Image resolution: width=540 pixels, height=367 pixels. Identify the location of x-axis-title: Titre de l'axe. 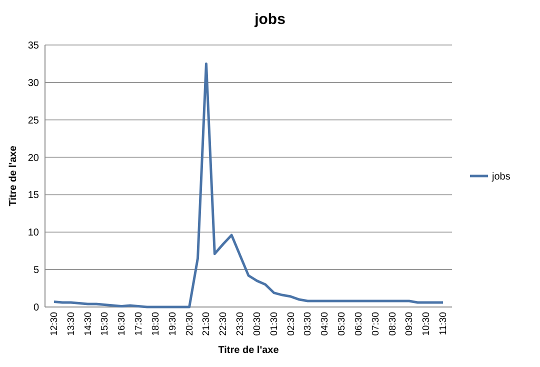
(249, 350).